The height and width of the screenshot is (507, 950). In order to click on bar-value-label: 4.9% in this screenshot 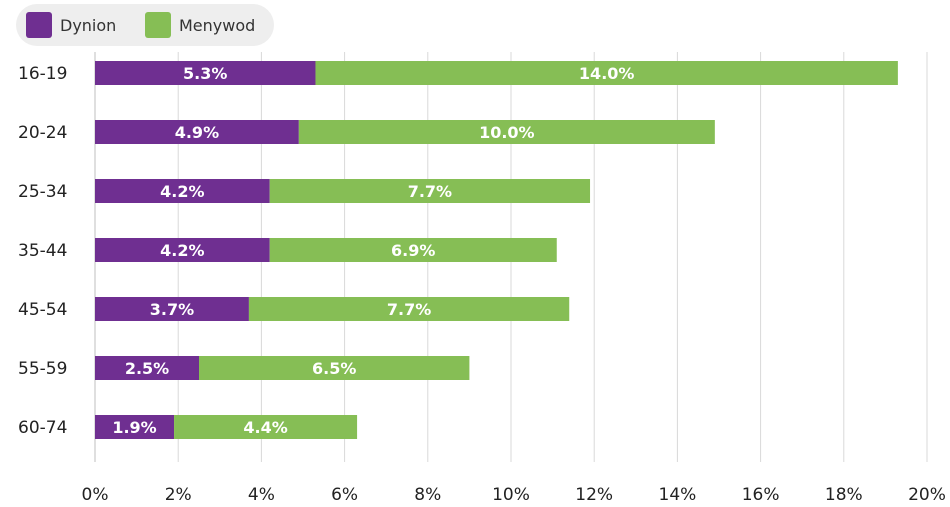, I will do `click(197, 132)`.